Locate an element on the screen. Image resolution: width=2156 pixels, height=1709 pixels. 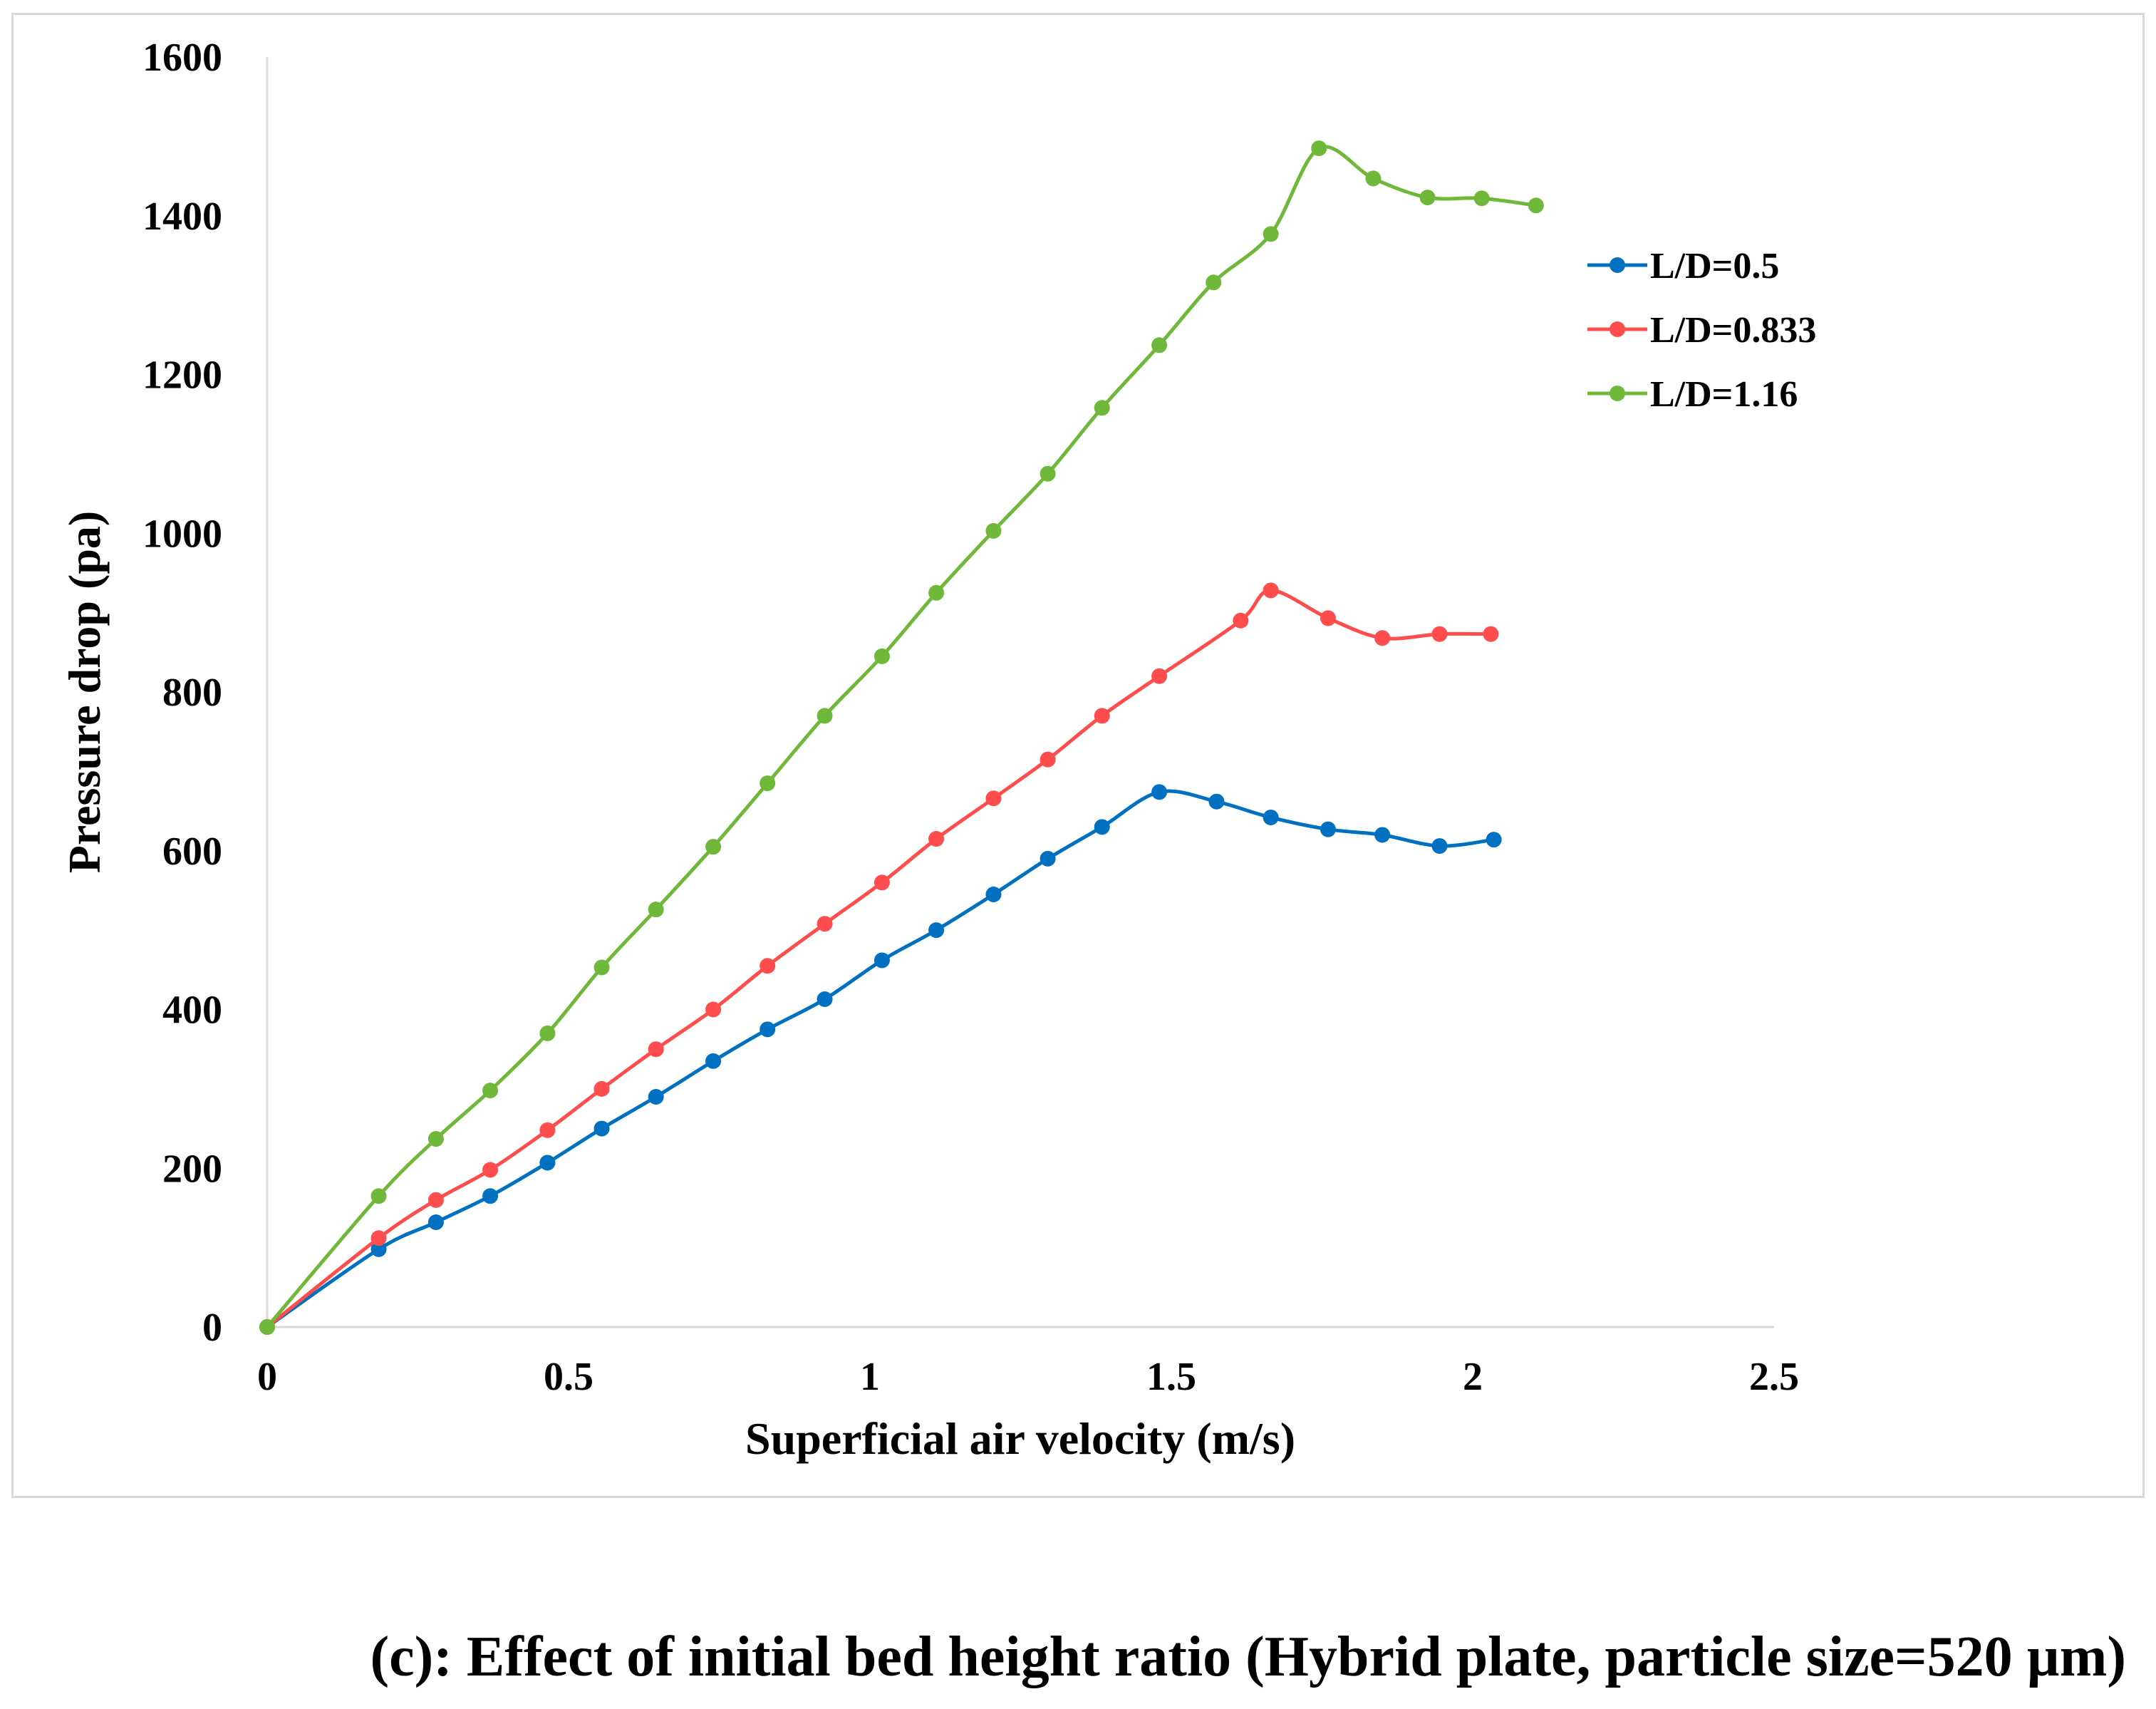
y-tick-label: 1600 is located at coordinates (182, 58).